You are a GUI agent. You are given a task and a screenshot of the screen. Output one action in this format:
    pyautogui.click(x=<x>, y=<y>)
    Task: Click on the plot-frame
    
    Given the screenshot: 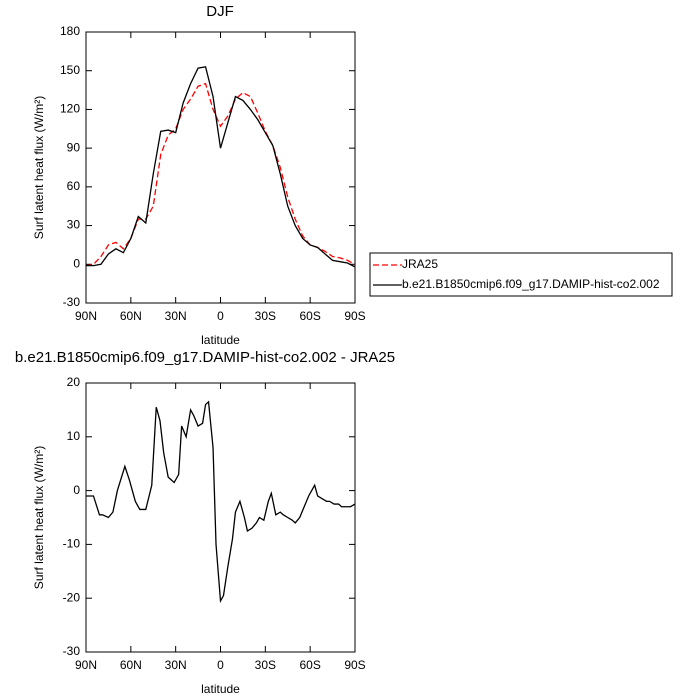 What is the action you would take?
    pyautogui.click(x=220, y=517)
    